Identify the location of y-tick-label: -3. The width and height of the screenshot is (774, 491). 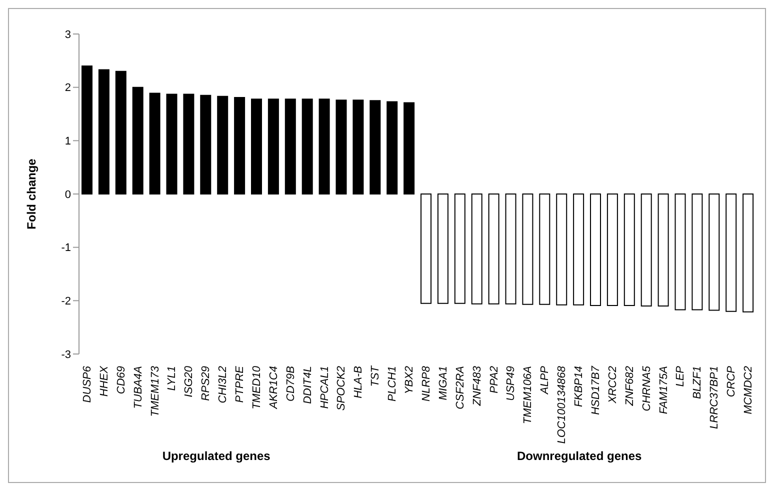
(66, 354).